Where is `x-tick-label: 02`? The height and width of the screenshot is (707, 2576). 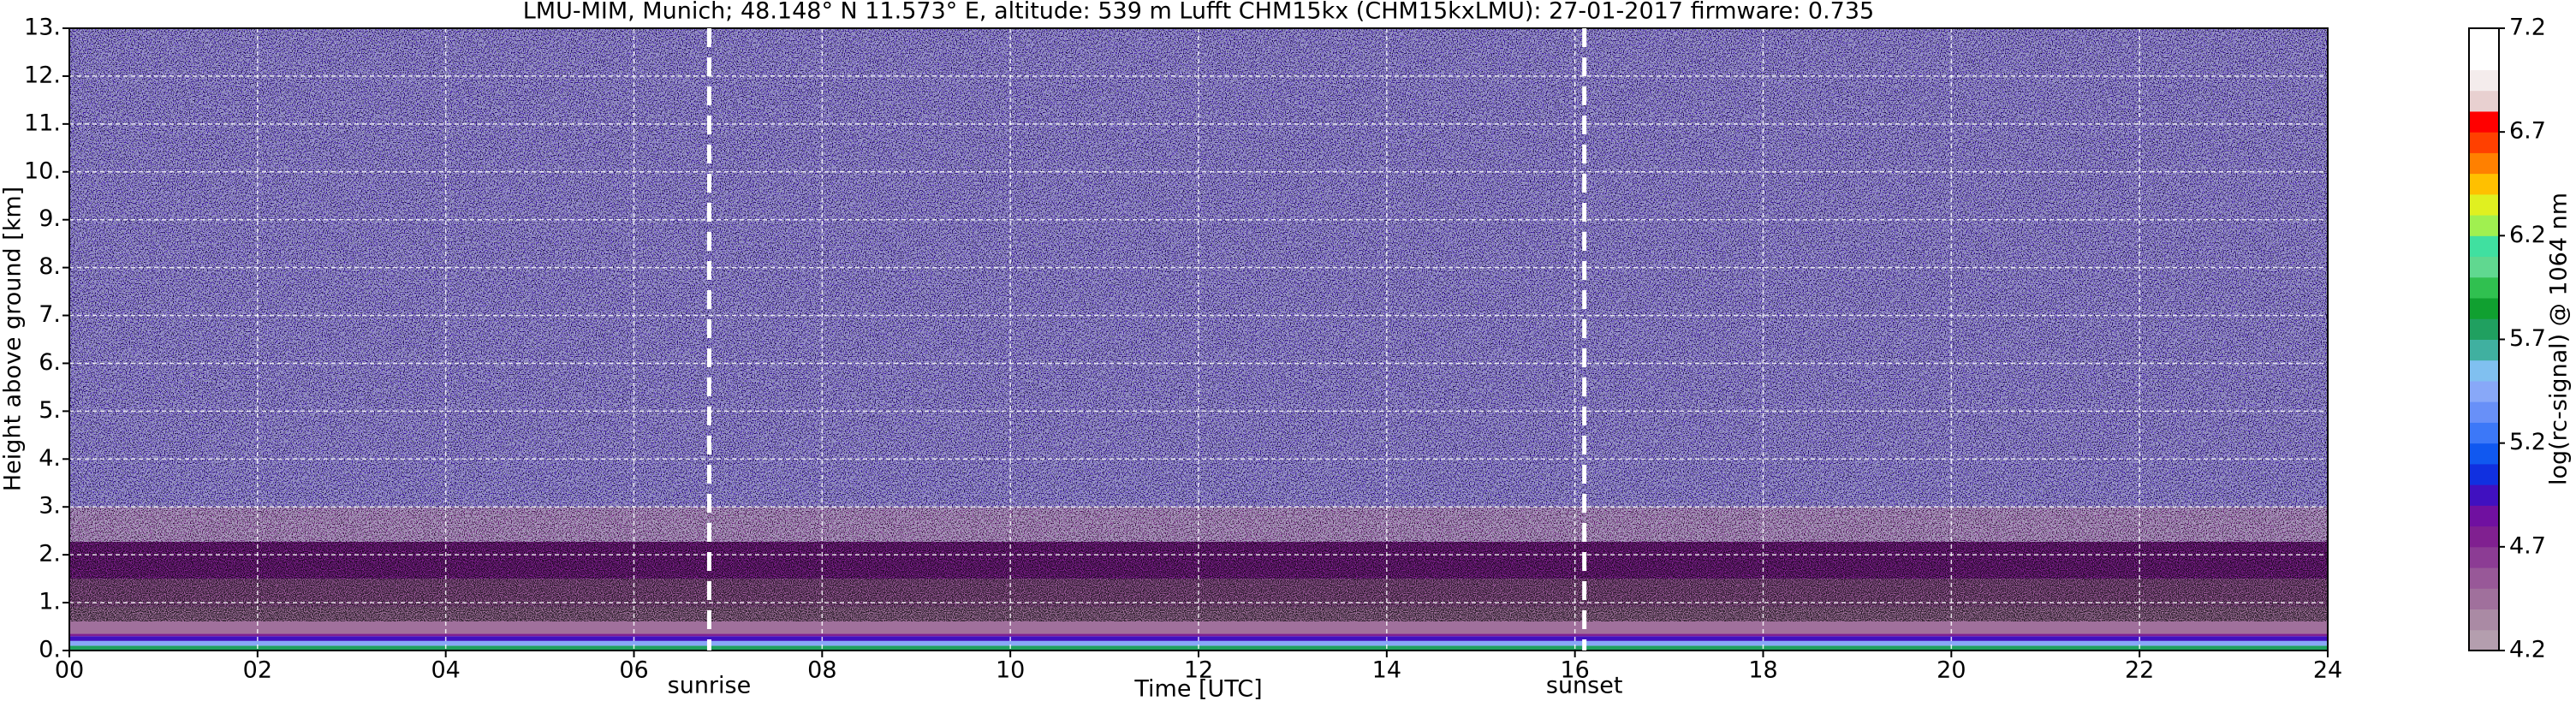
x-tick-label: 02 is located at coordinates (257, 670).